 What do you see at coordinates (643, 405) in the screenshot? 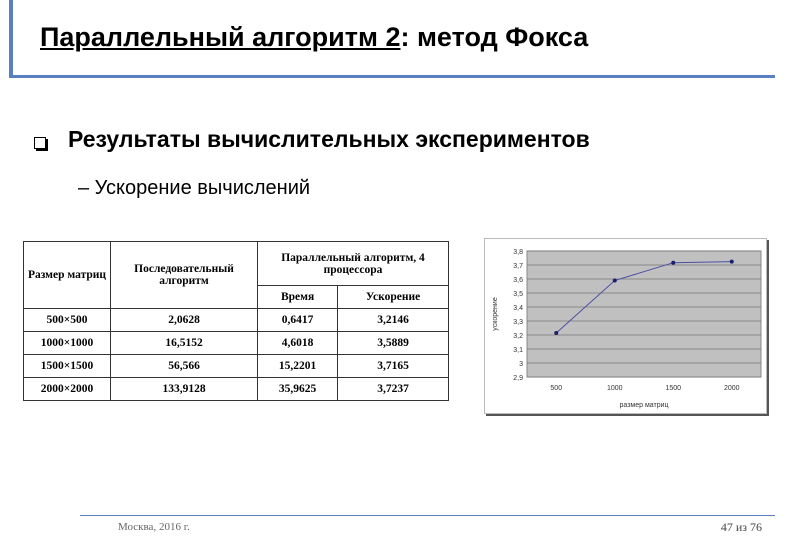
I see `x-axis-label: размер матриц` at bounding box center [643, 405].